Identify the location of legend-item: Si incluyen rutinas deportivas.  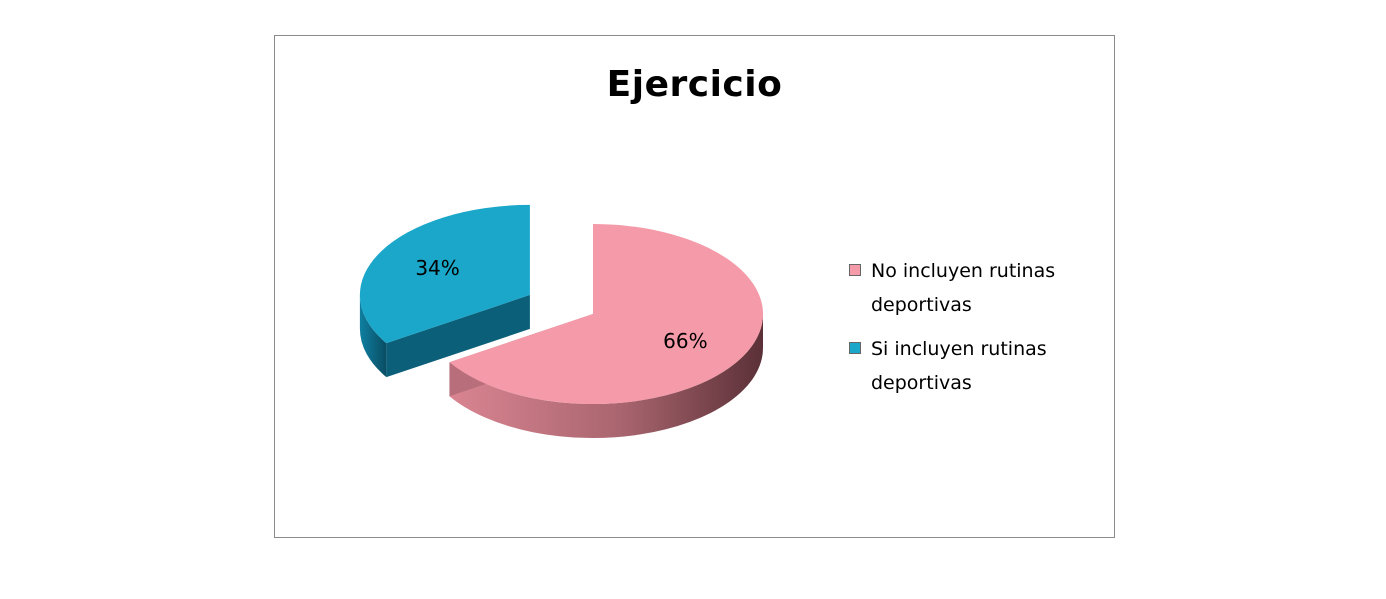
(979, 366).